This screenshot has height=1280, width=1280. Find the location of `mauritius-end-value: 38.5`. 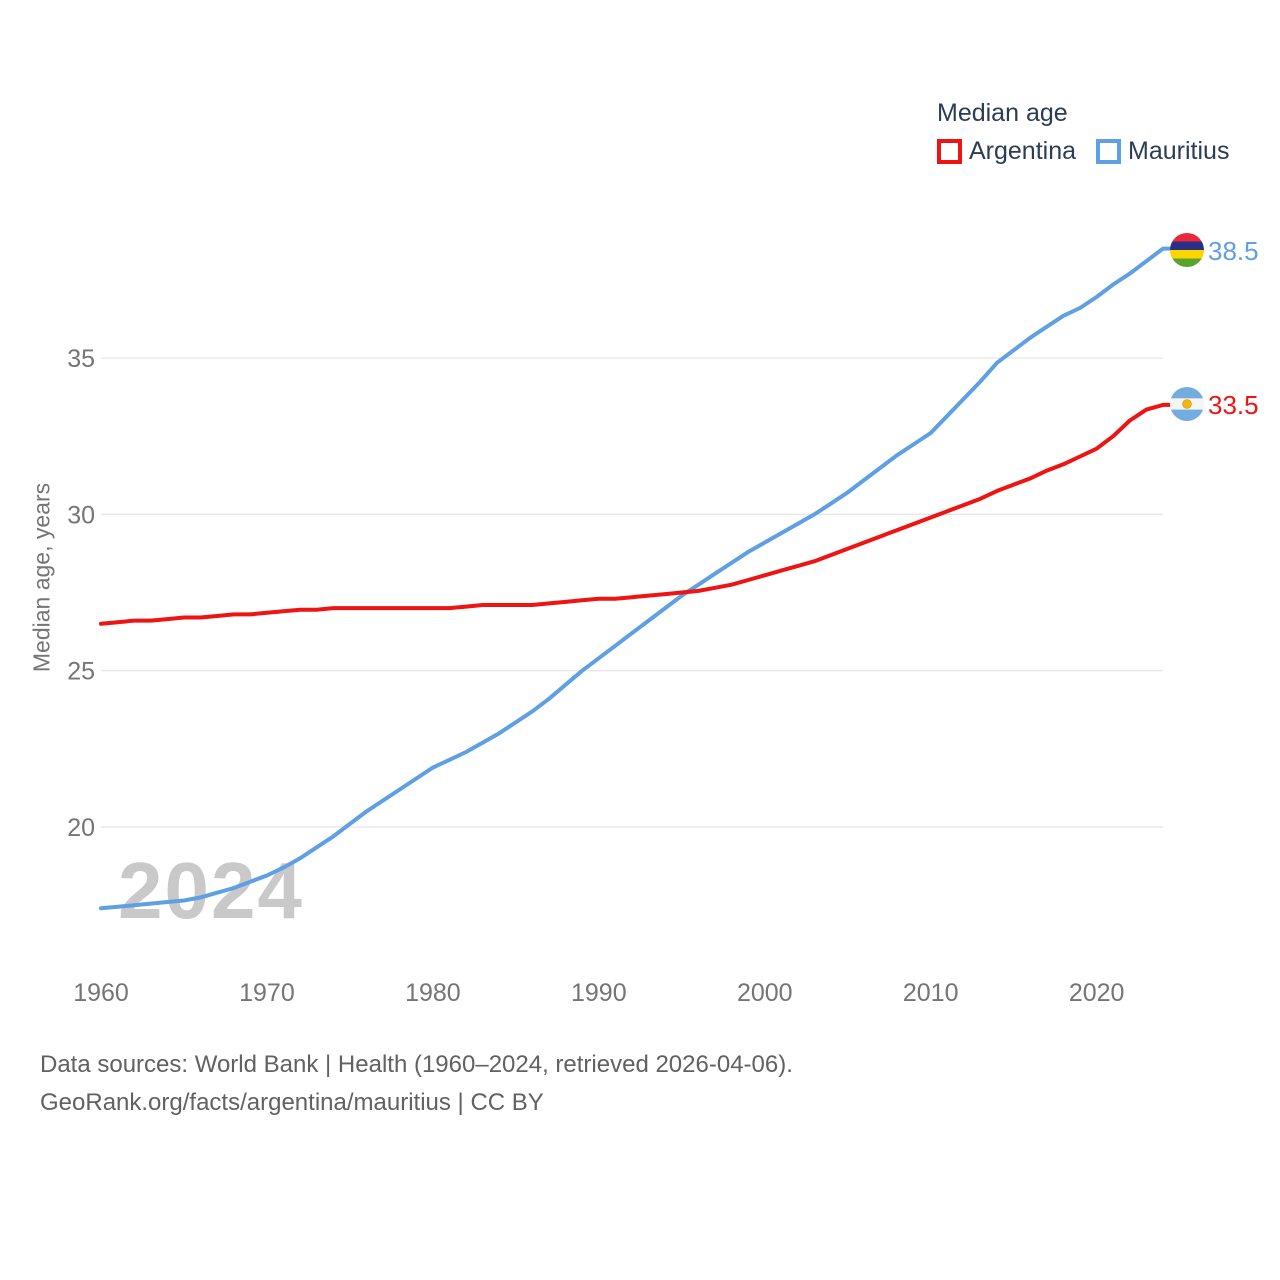

mauritius-end-value: 38.5 is located at coordinates (1233, 251).